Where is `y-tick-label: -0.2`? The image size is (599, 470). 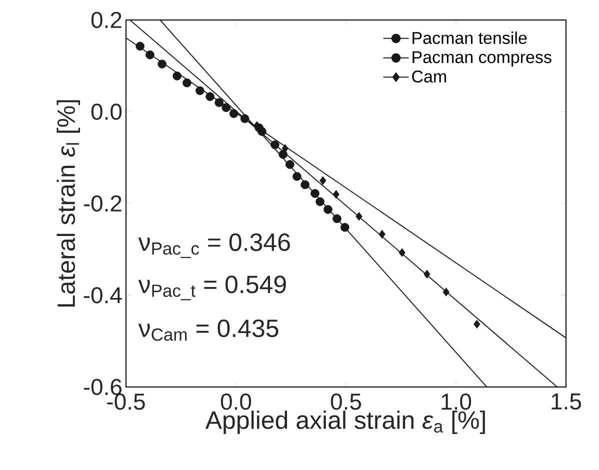
y-tick-label: -0.2 is located at coordinates (103, 203).